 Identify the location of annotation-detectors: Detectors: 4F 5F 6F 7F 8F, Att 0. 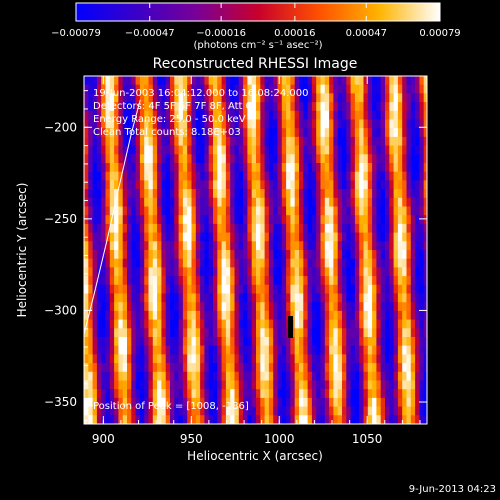
(172, 106).